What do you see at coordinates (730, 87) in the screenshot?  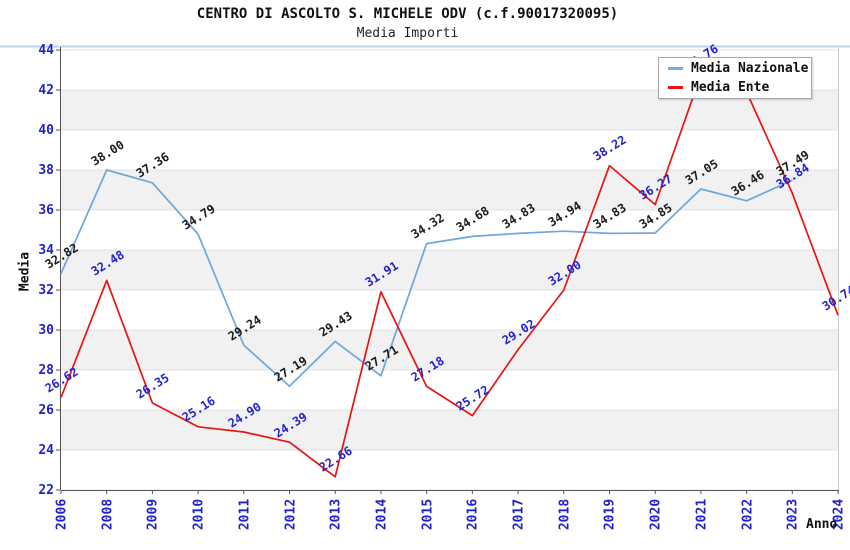 I see `legend-label-ente: Media Ente` at bounding box center [730, 87].